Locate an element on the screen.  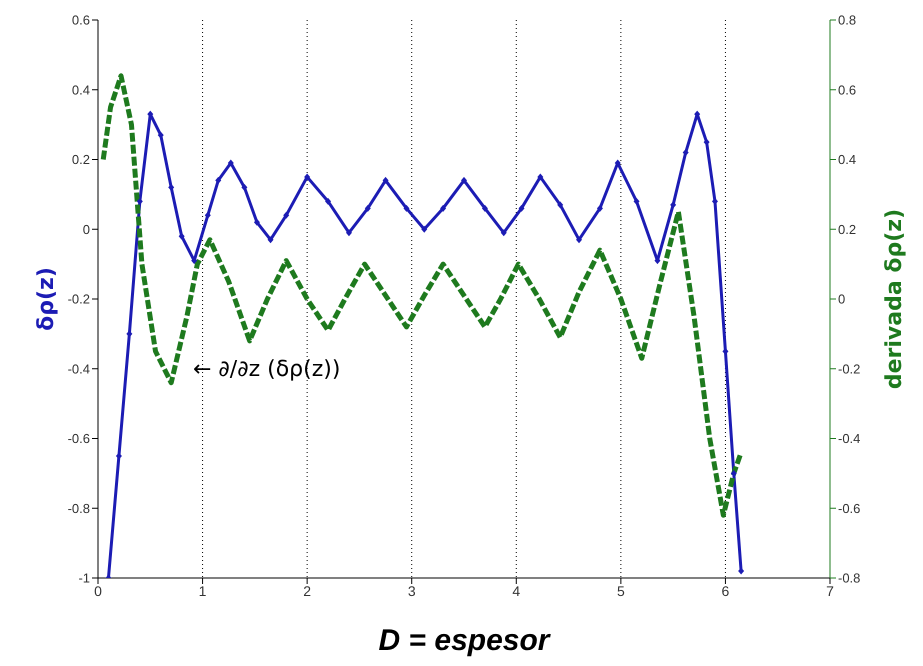
y-tick-label: -0.4 is located at coordinates (79, 368).